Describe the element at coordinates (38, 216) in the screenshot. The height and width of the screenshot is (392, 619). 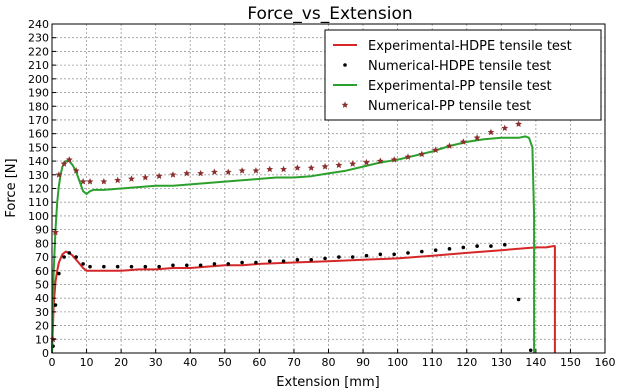
I see `y-tick-label: 100` at that location.